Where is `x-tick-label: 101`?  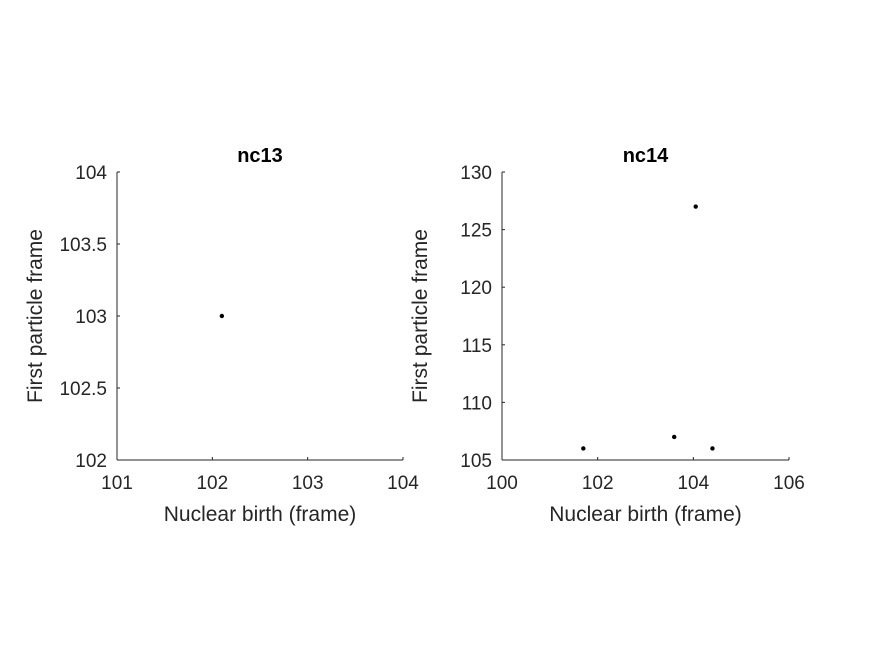 x-tick-label: 101 is located at coordinates (117, 483).